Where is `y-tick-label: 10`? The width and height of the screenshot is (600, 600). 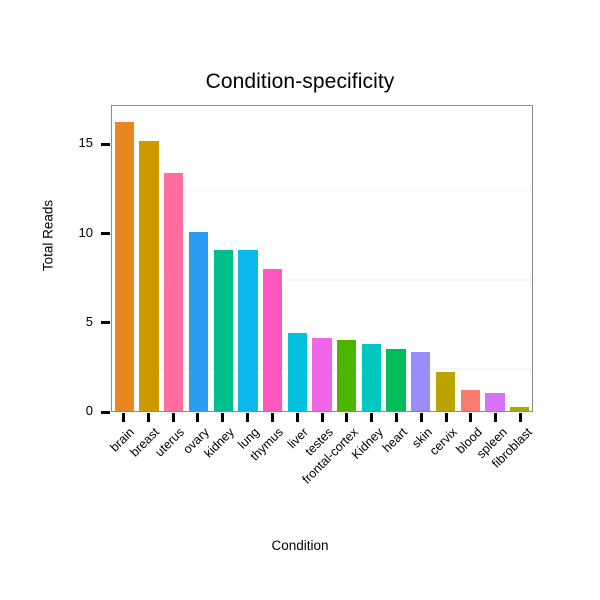
y-tick-label: 10 is located at coordinates (85, 232).